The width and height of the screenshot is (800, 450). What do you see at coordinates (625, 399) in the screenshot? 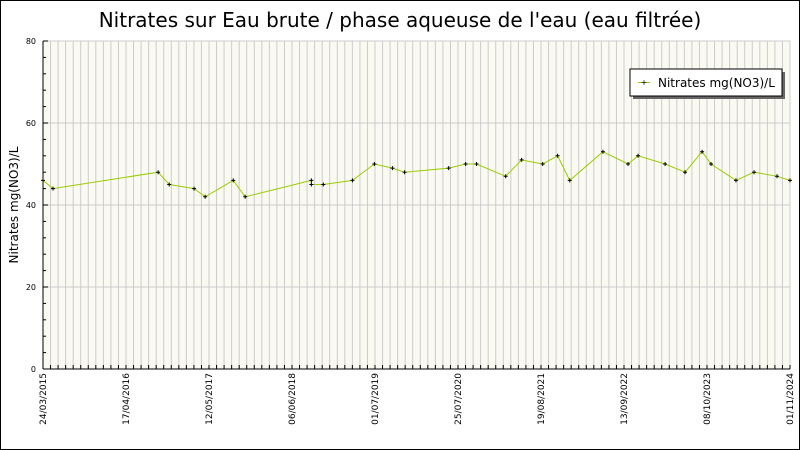
I see `x-tick-label: 13/09/2022` at bounding box center [625, 399].